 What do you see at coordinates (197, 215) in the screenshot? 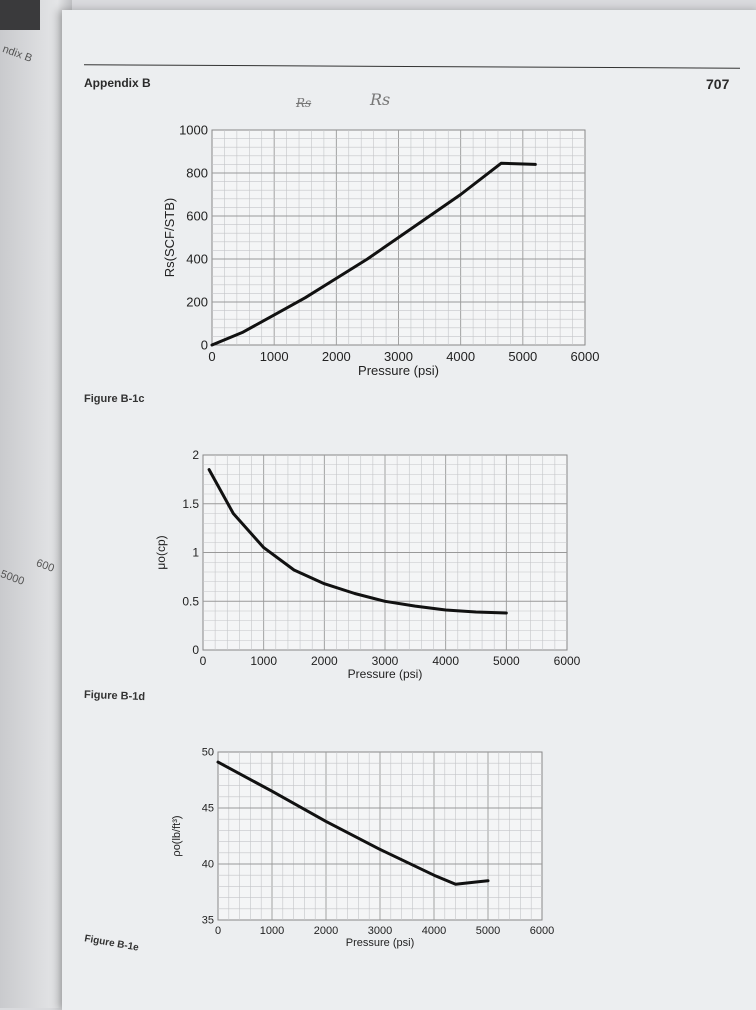
I see `y-tick-label: 600` at bounding box center [197, 215].